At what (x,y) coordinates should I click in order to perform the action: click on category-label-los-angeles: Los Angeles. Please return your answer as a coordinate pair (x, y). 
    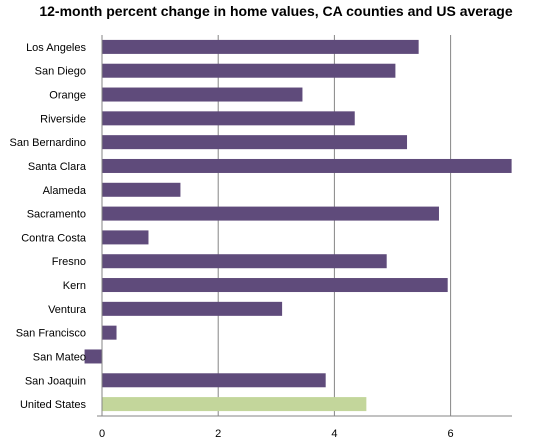
    Looking at the image, I should click on (56, 48).